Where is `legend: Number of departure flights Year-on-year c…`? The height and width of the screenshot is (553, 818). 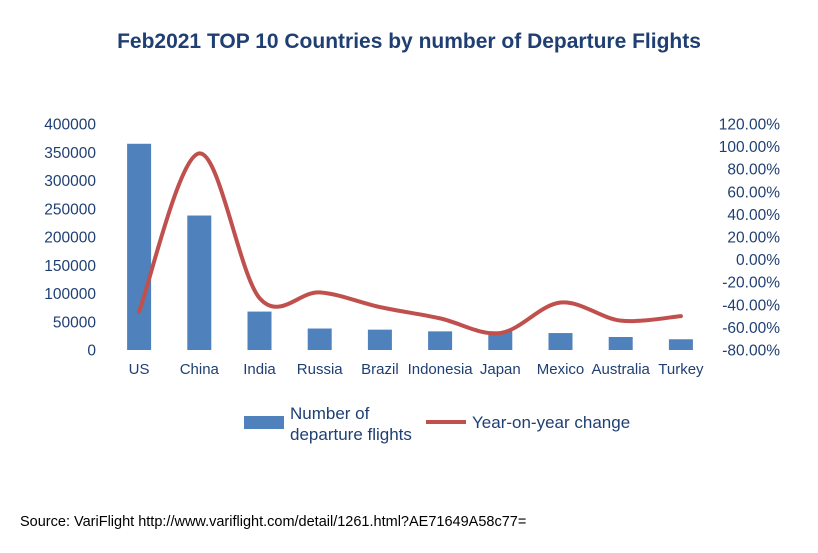 legend: Number of departure flights Year-on-year c… is located at coordinates (437, 424).